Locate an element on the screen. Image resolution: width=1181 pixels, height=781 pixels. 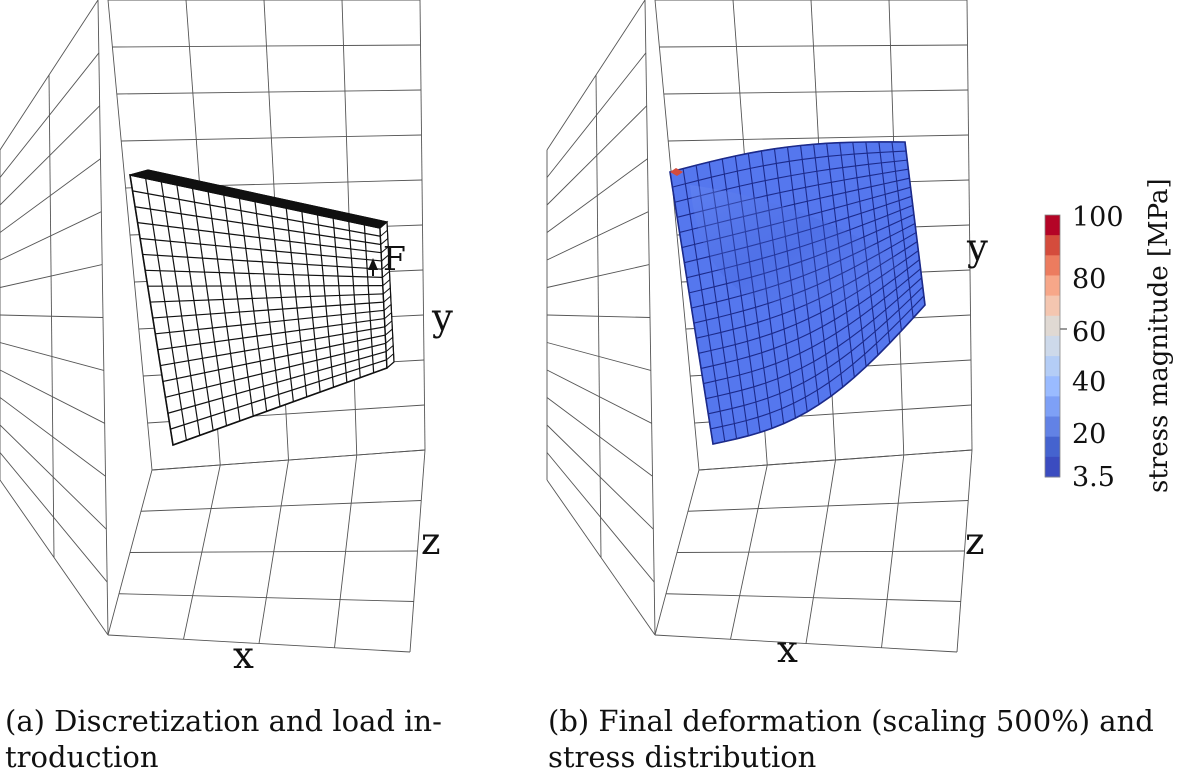
caption-a-line2: troduction is located at coordinates (82, 757).